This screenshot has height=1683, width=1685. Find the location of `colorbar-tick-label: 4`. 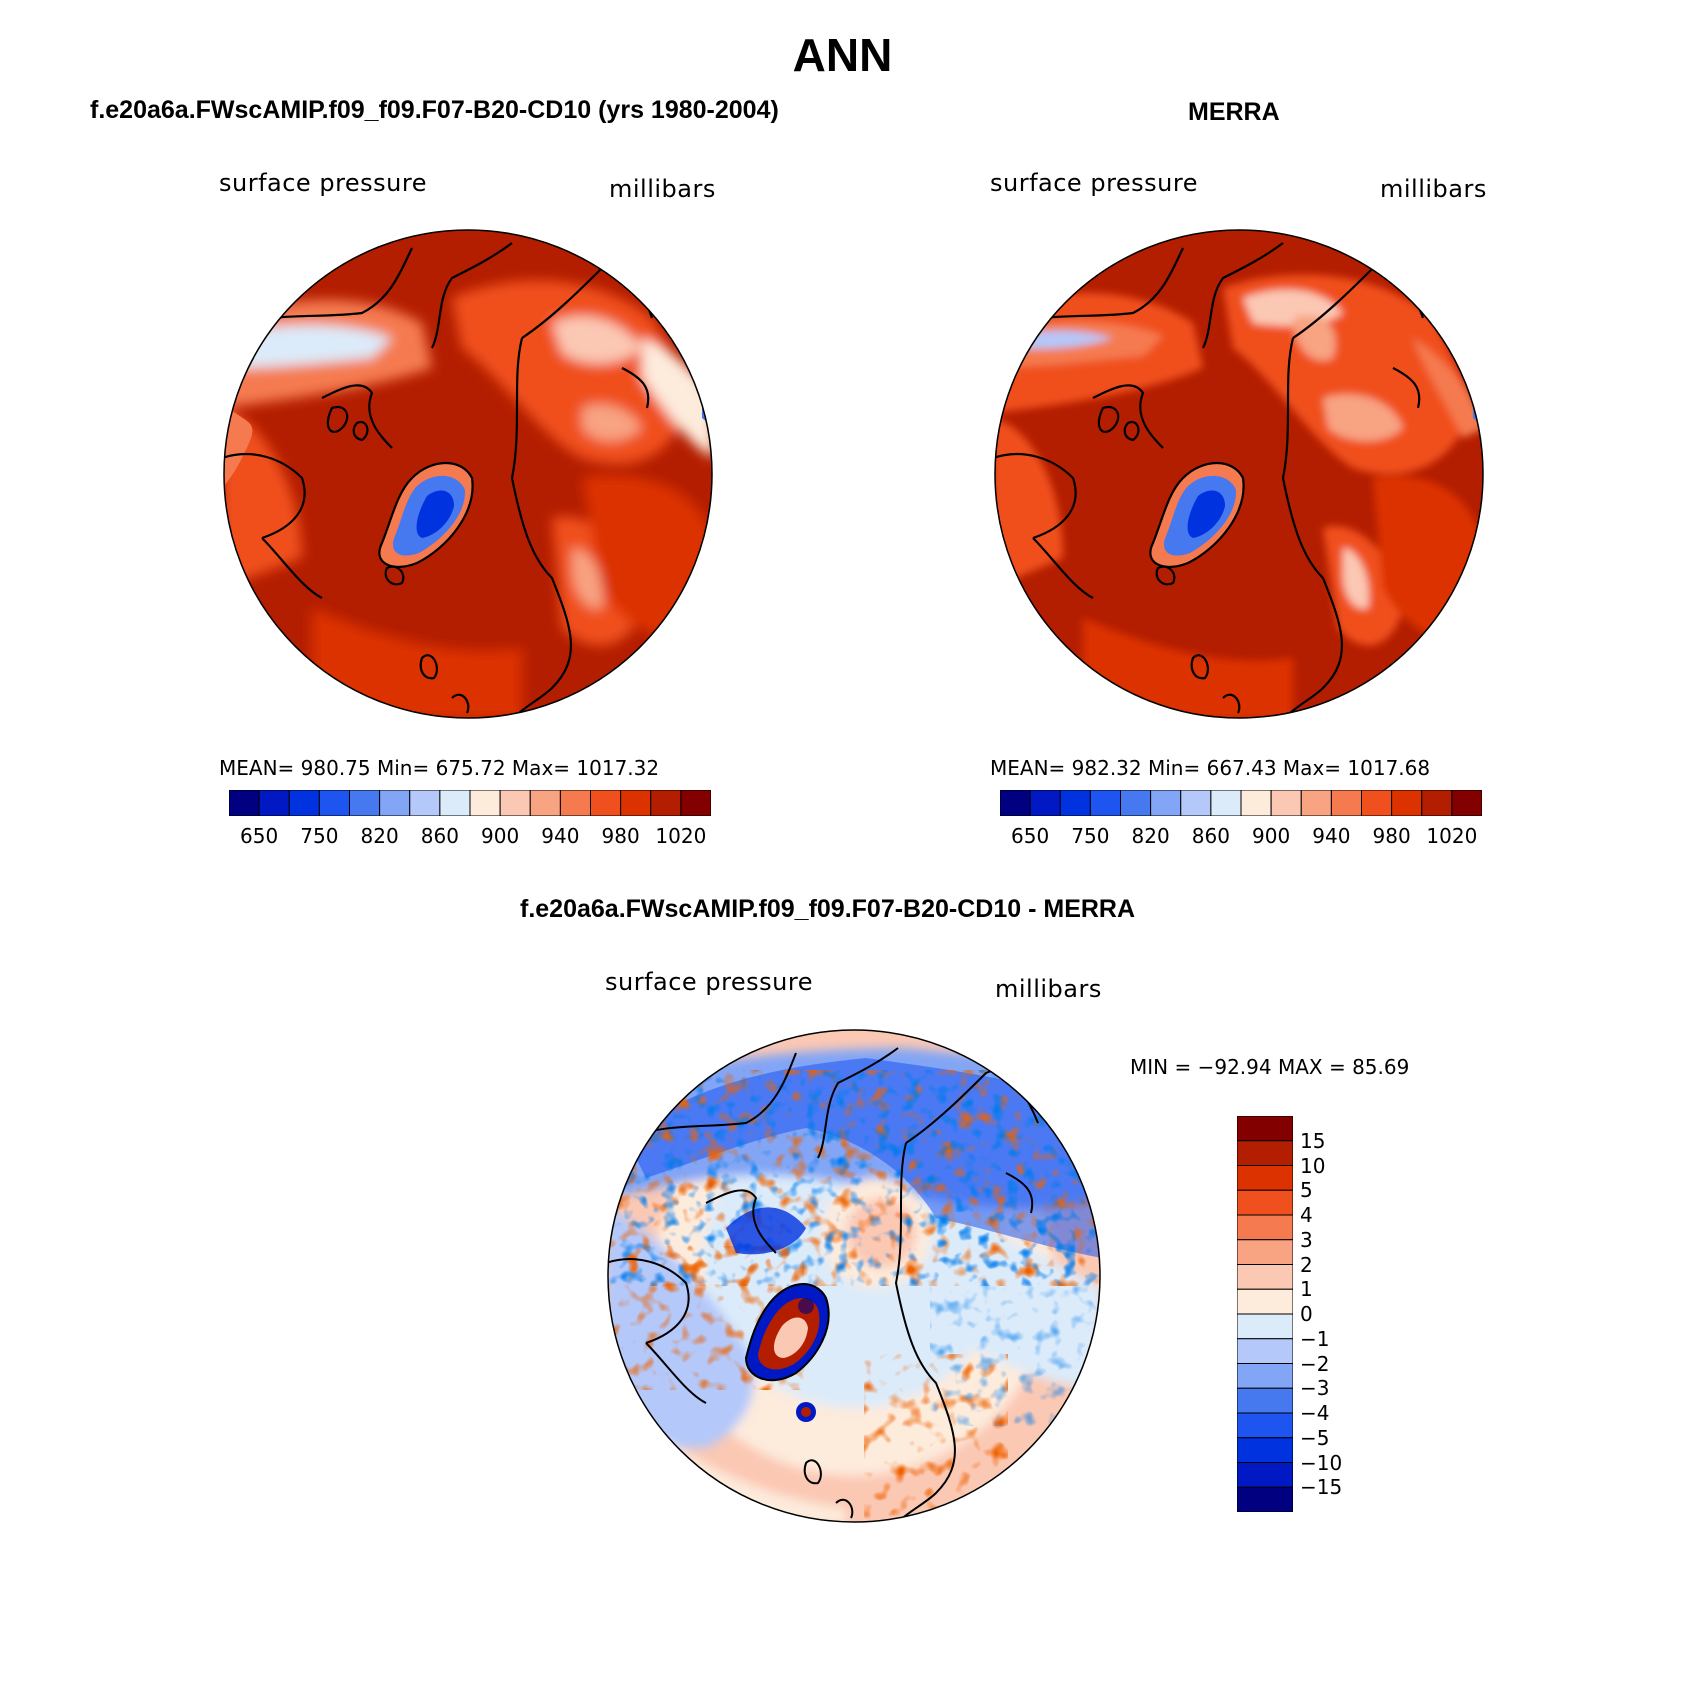

colorbar-tick-label: 4 is located at coordinates (1306, 1215).